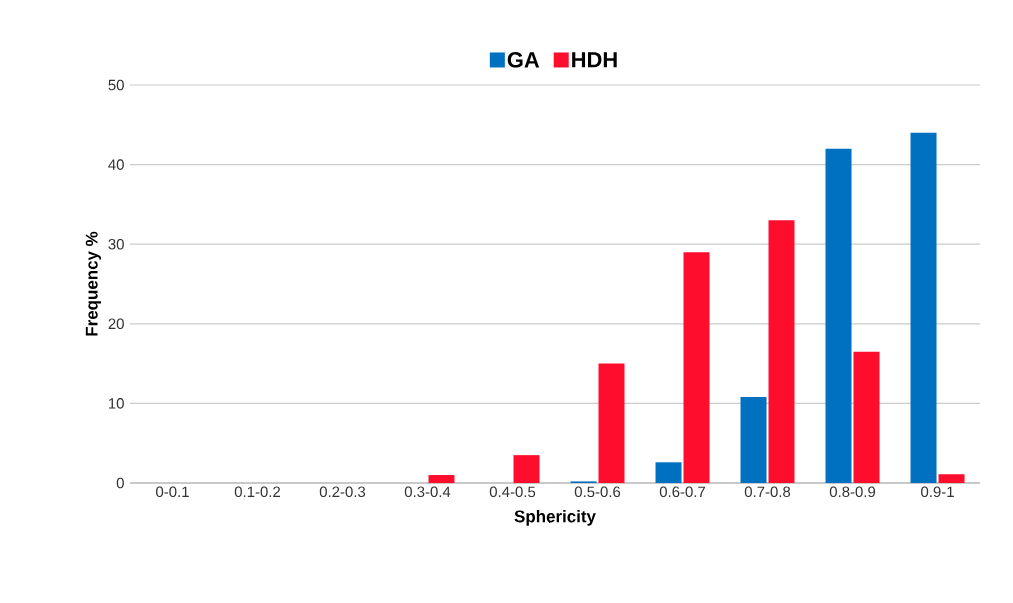  Describe the element at coordinates (116, 403) in the screenshot. I see `y-tick-label: 10` at that location.